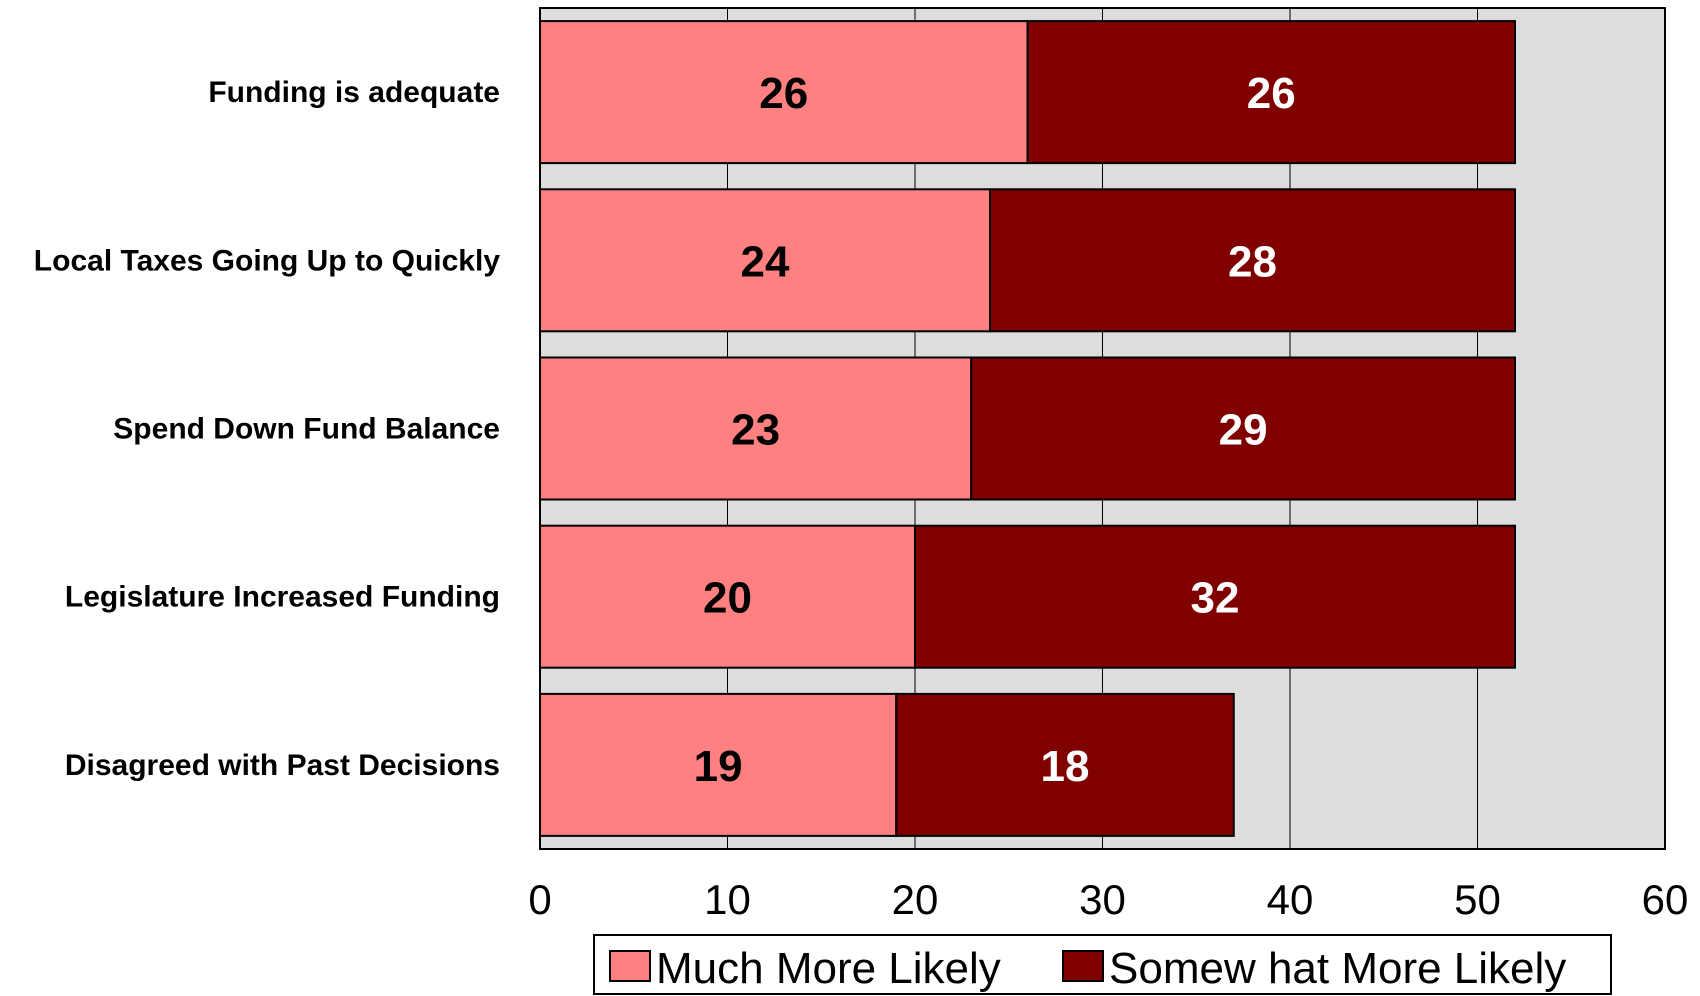 This screenshot has height=996, width=1700. What do you see at coordinates (282, 765) in the screenshot?
I see `category-label: Disagreed with Past Decisions` at bounding box center [282, 765].